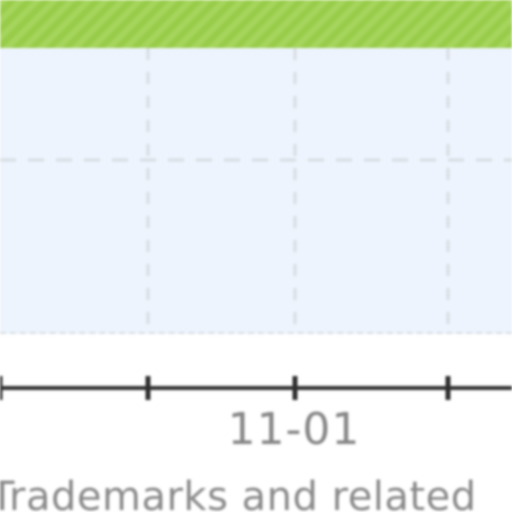  What do you see at coordinates (256, 24) in the screenshot?
I see `green-header-band` at bounding box center [256, 24].